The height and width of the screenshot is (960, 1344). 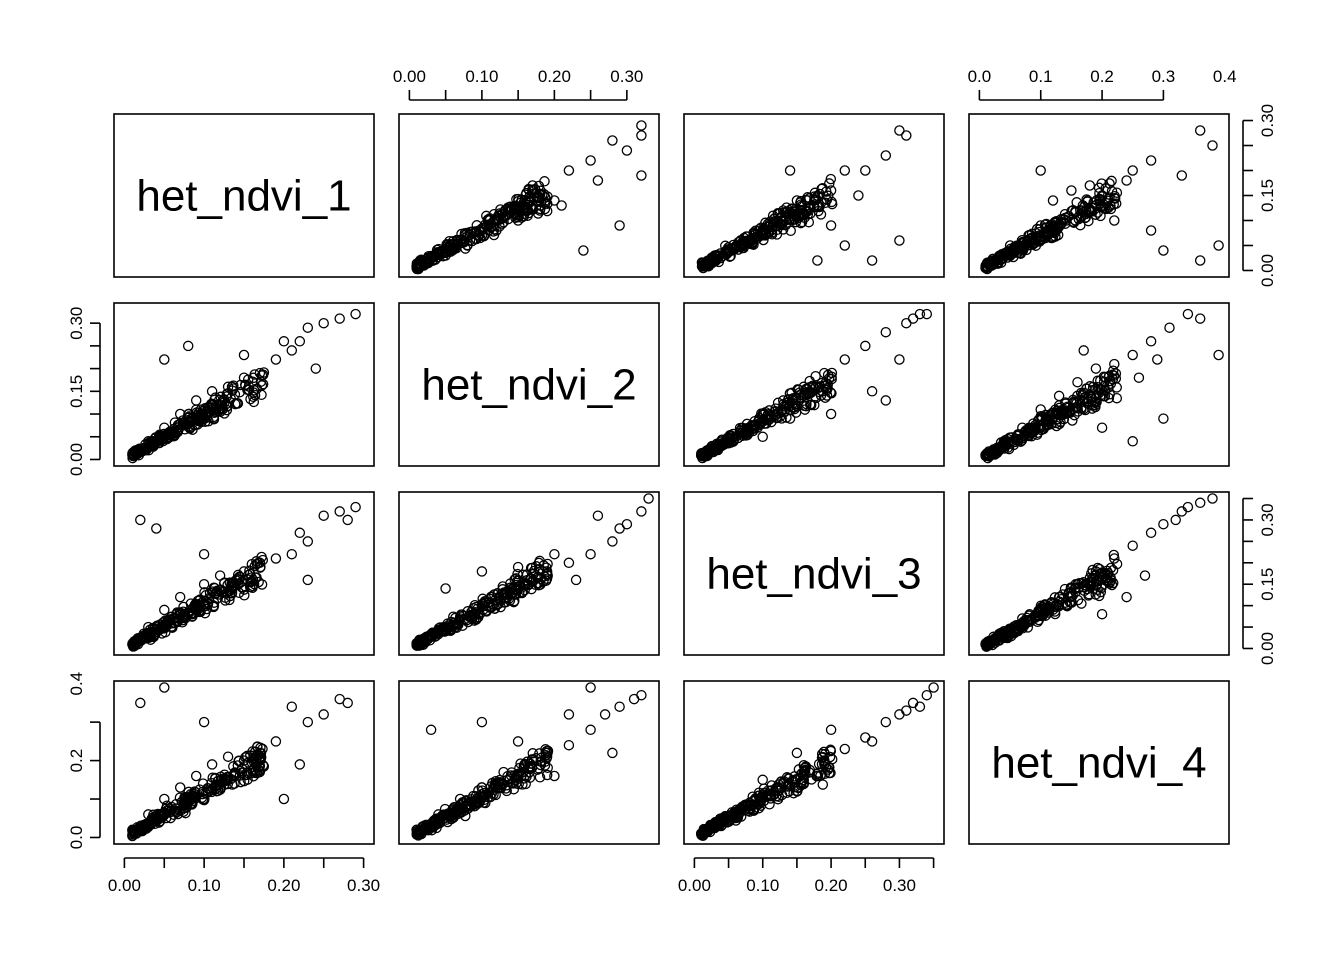 What do you see at coordinates (626, 76) in the screenshot?
I see `x-tick-label-top: 0.30` at bounding box center [626, 76].